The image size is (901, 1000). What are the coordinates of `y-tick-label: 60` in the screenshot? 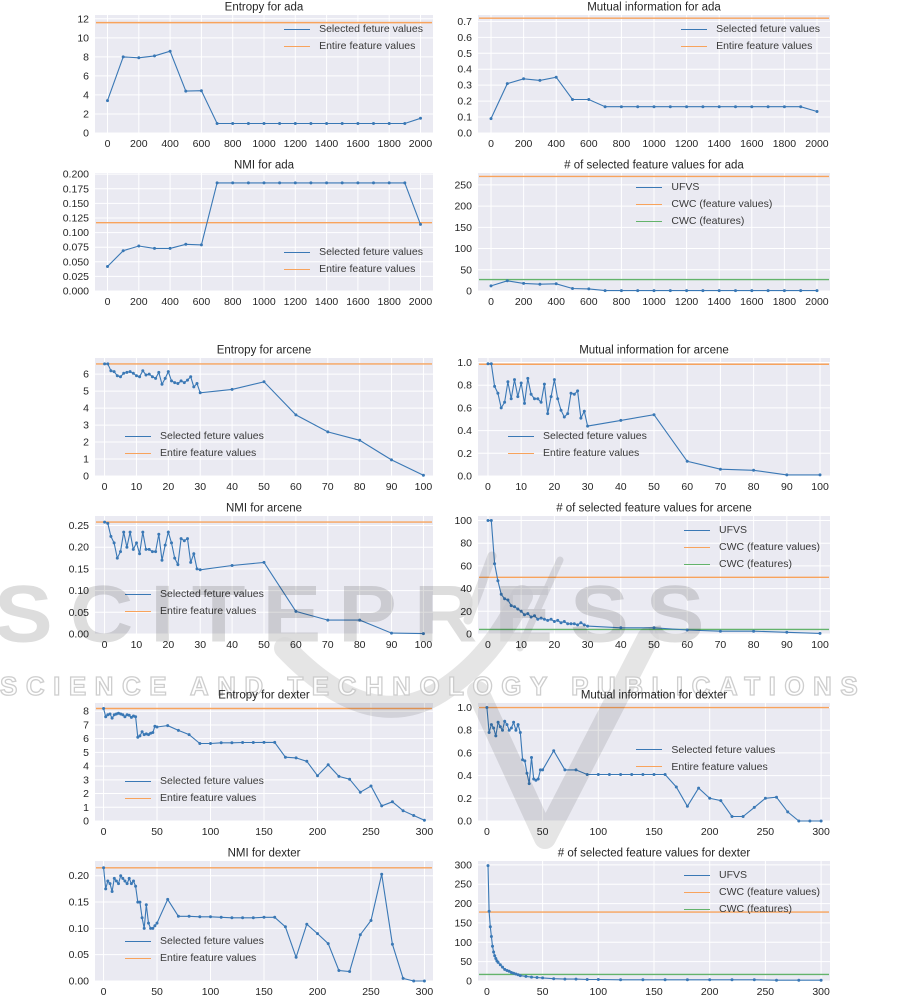 It's located at (466, 566).